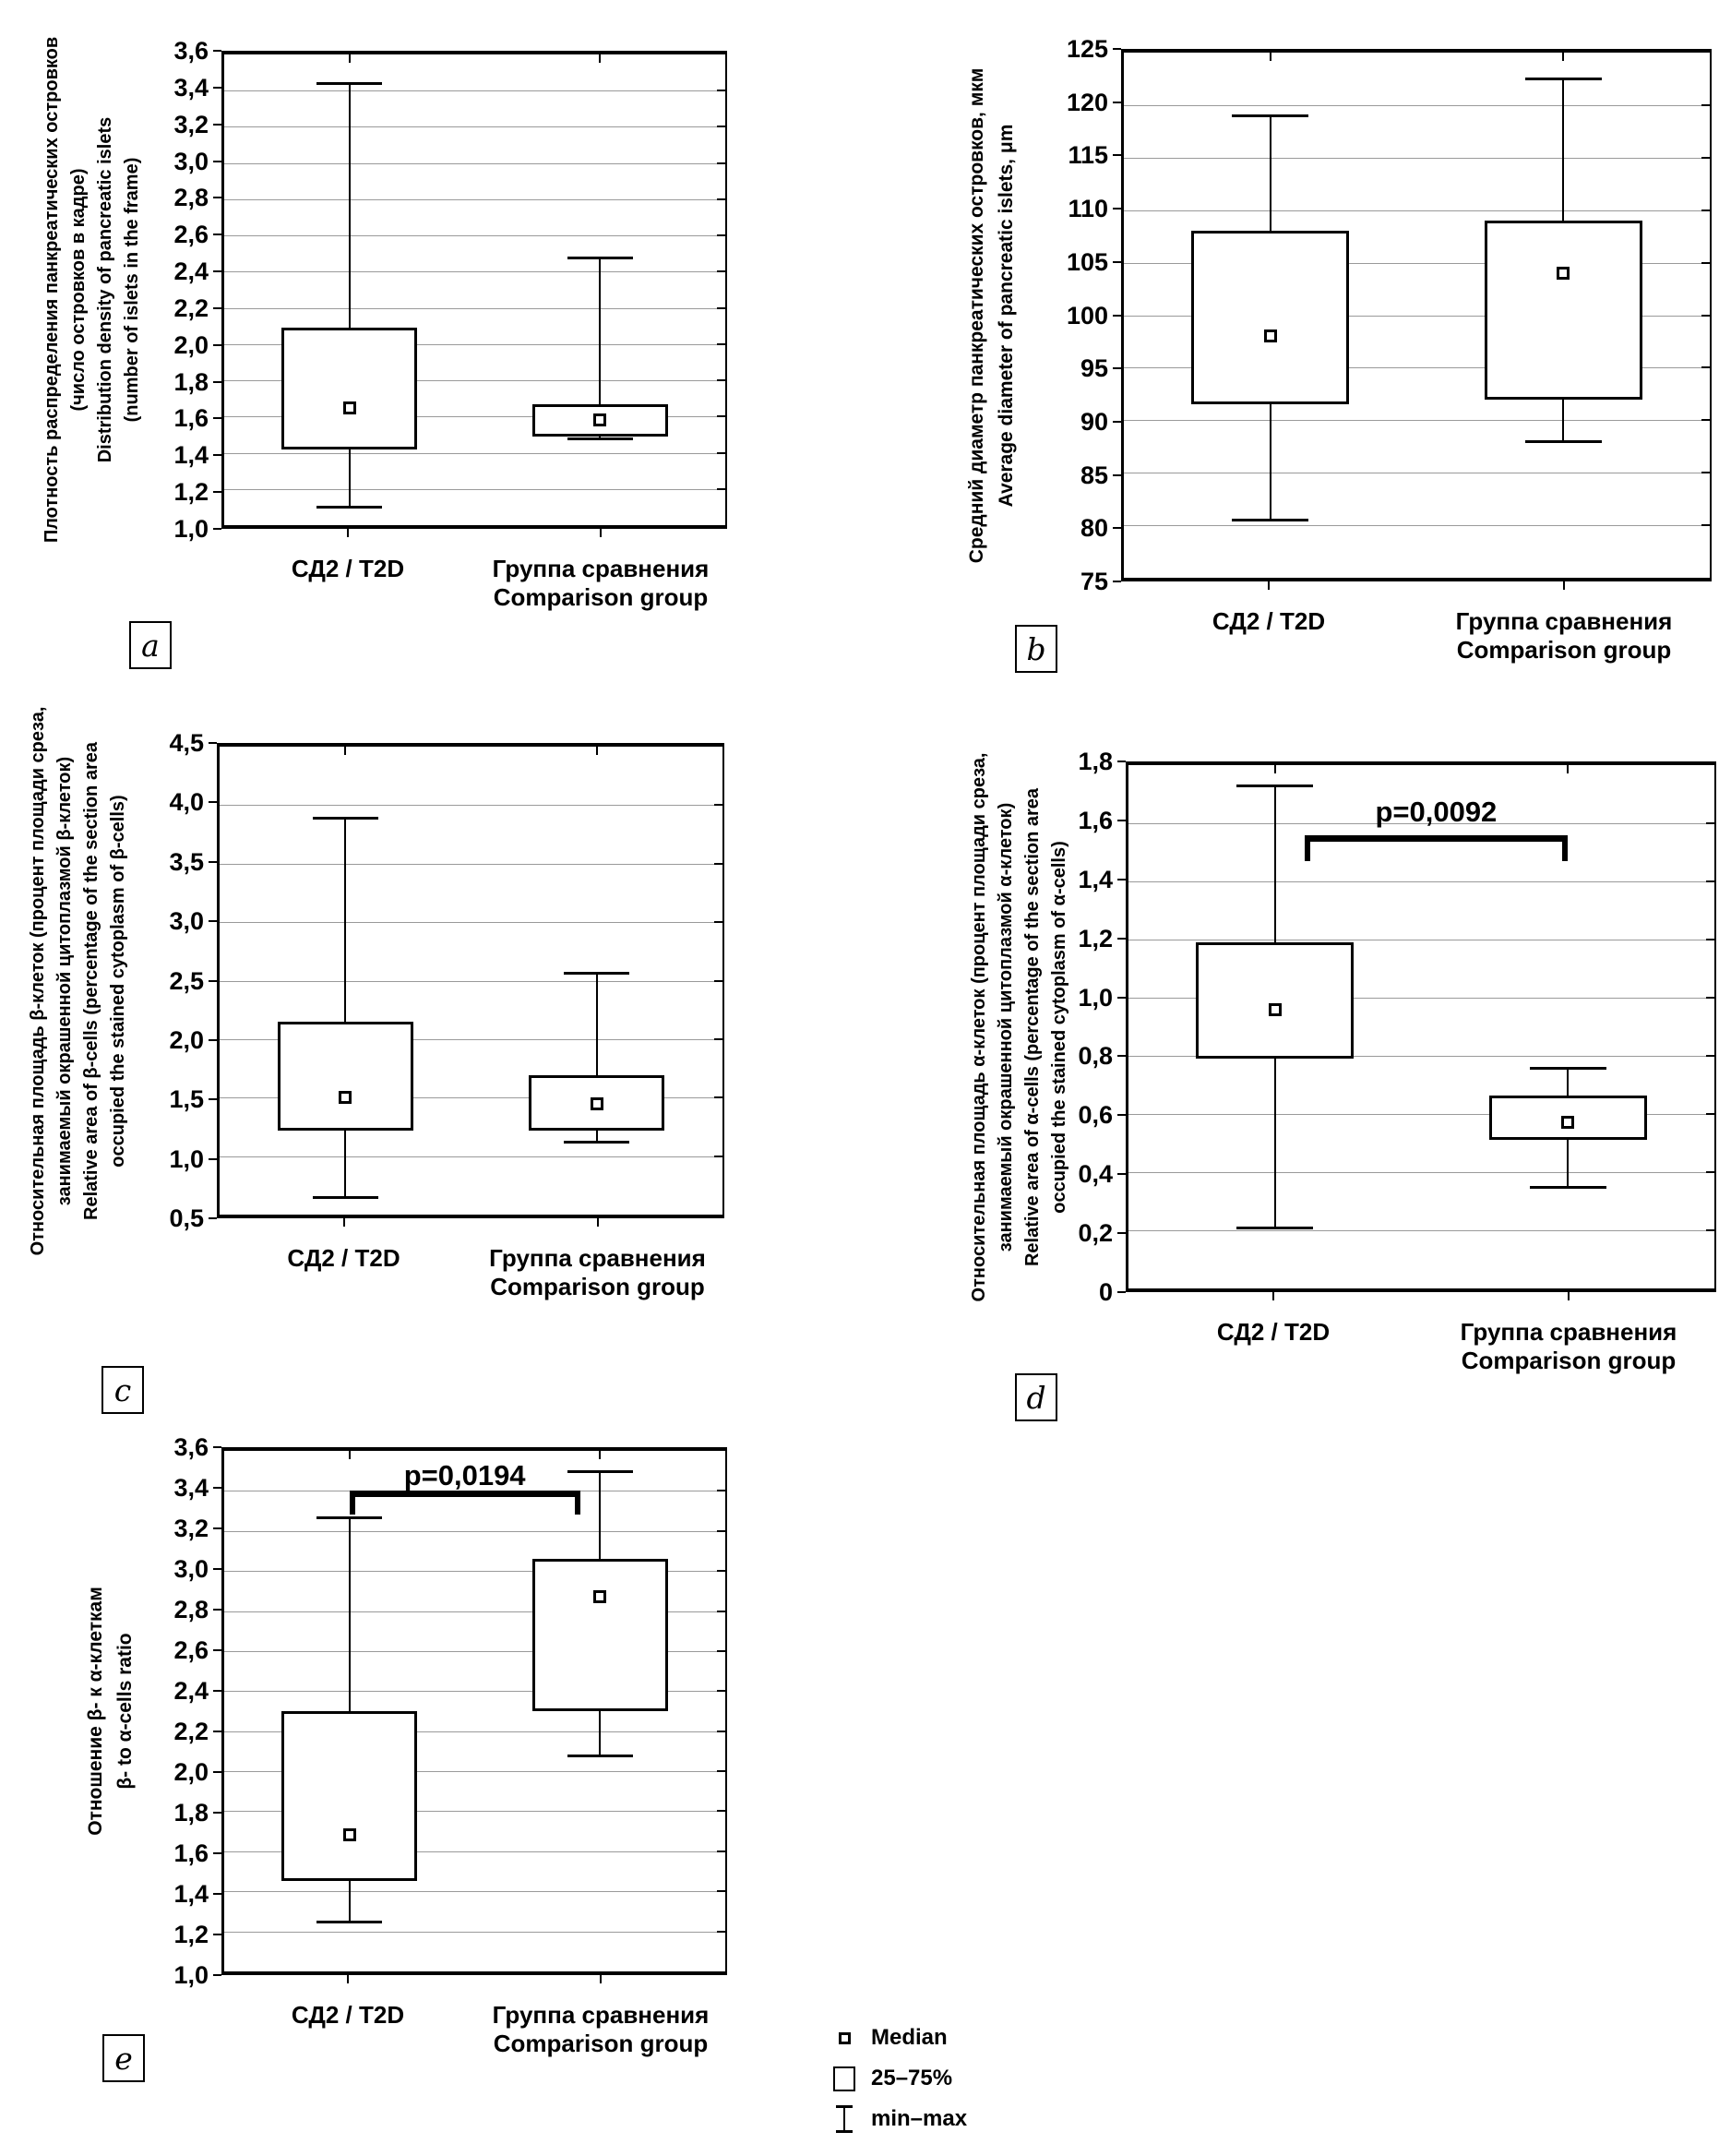 Image resolution: width=1719 pixels, height=2156 pixels. Describe the element at coordinates (1094, 528) in the screenshot. I see `y-tick-label: 80` at that location.